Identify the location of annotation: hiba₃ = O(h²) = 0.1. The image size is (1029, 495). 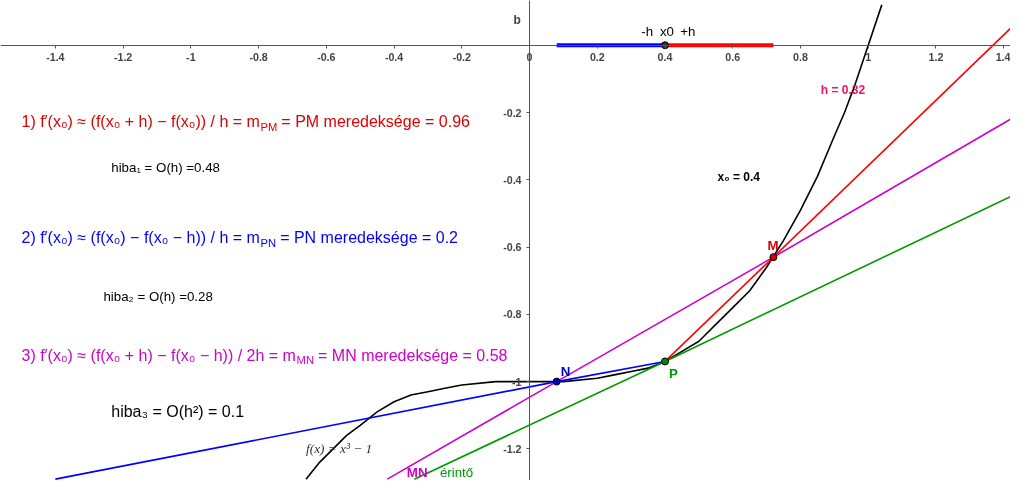
(178, 412).